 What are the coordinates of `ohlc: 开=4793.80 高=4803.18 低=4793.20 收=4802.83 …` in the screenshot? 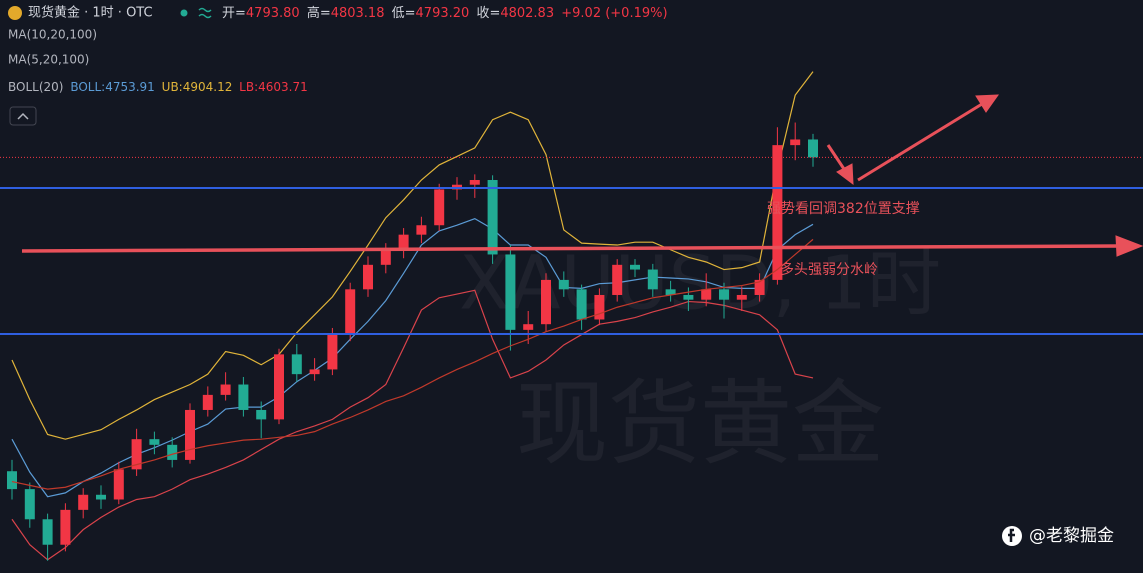 It's located at (445, 13).